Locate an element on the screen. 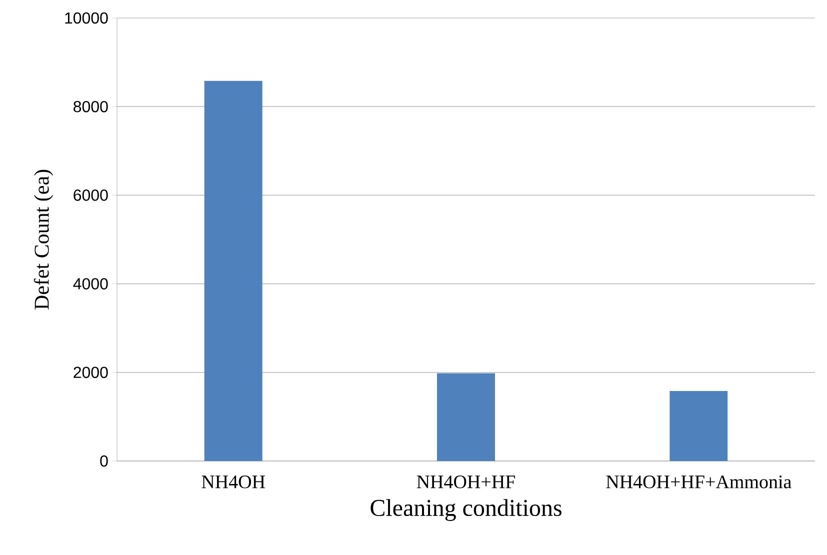 This screenshot has width=827, height=555. y-tick-label: 10000 is located at coordinates (86, 18).